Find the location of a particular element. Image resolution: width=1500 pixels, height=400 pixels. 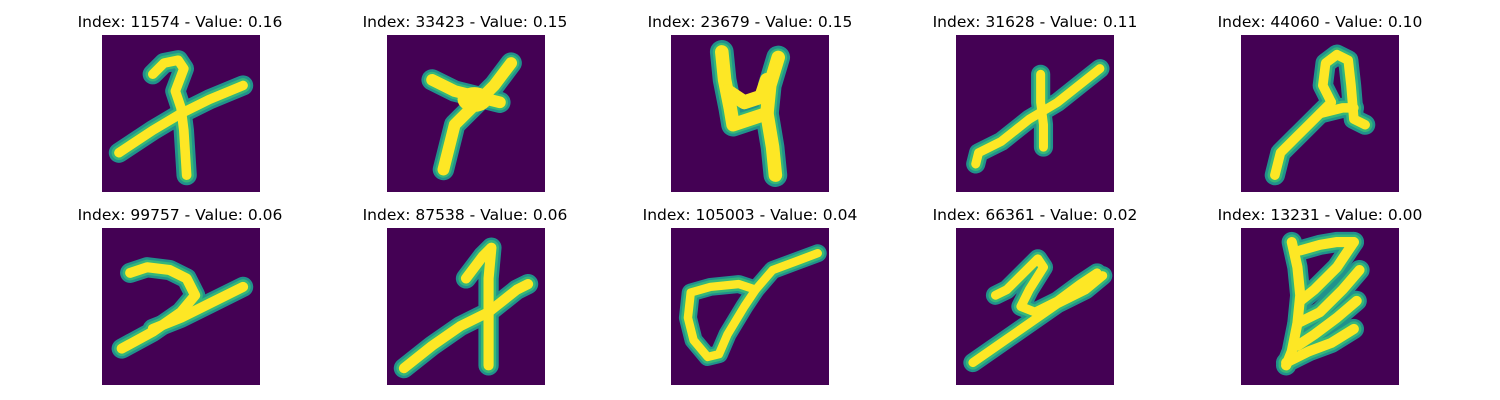

panel-title: Index: 23679 - Value: 0.15 is located at coordinates (750, 22).